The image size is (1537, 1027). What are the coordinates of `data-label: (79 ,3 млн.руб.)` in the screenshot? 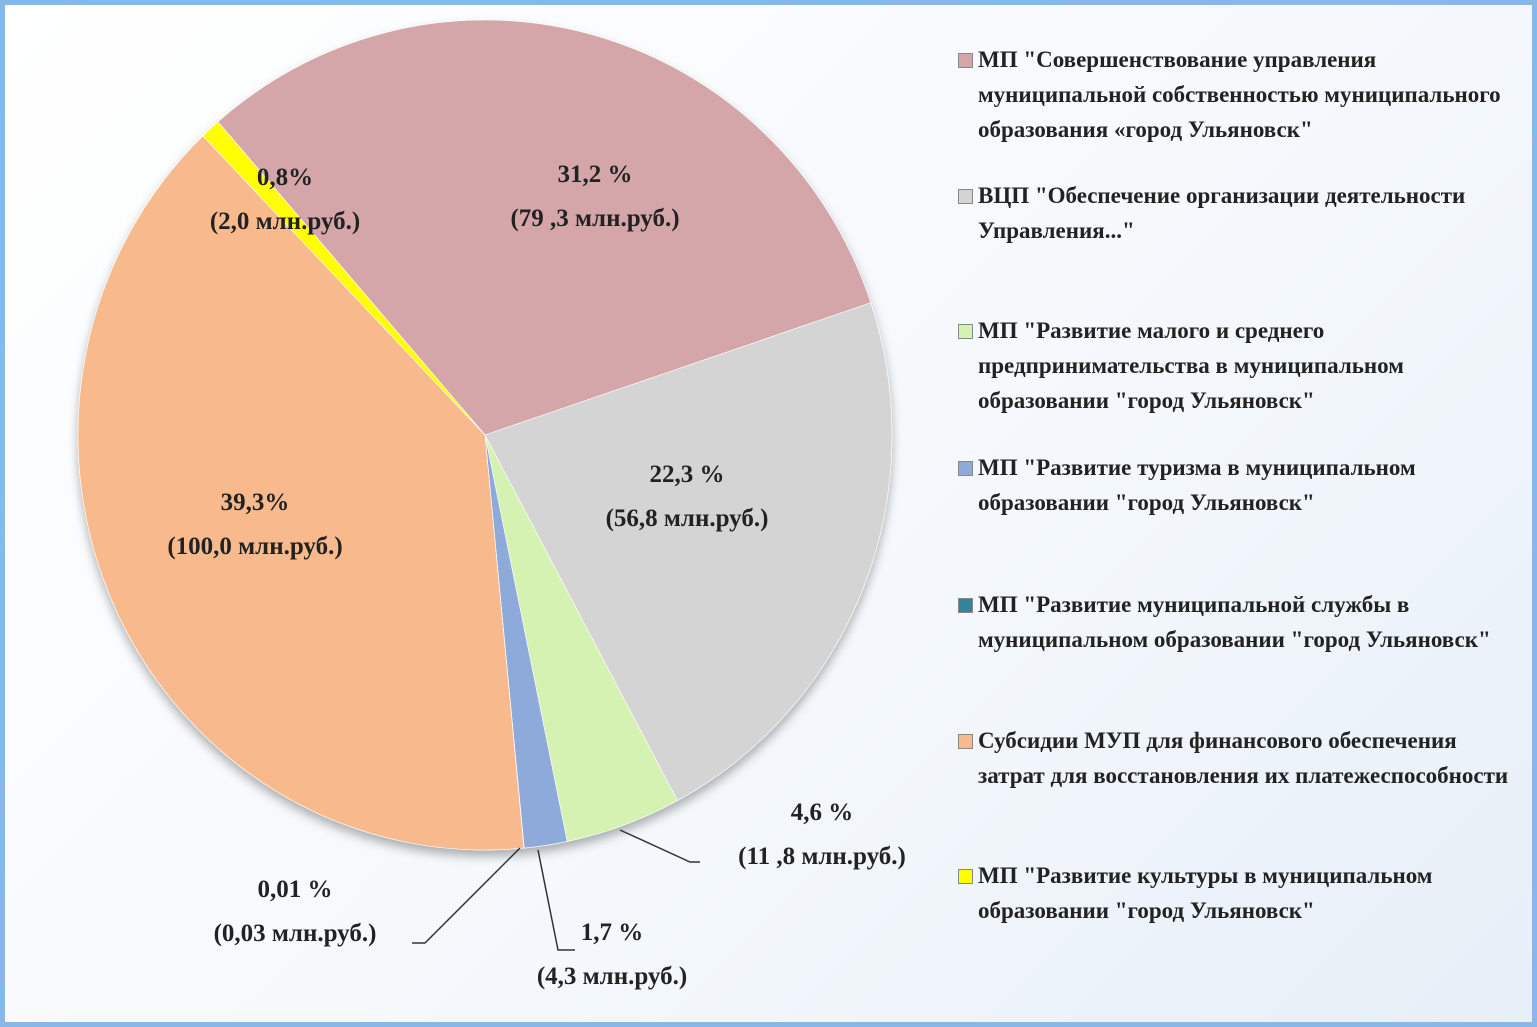 It's located at (594, 218).